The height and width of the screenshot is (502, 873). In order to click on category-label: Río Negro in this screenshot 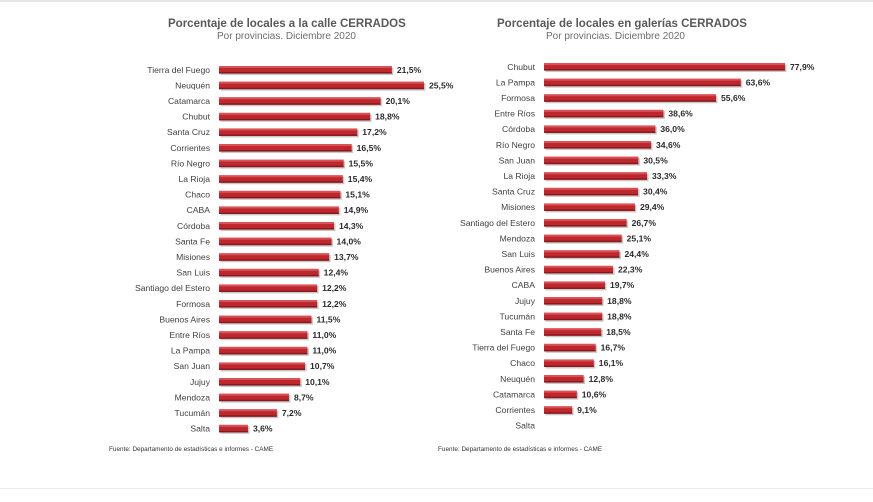, I will do `click(190, 163)`.